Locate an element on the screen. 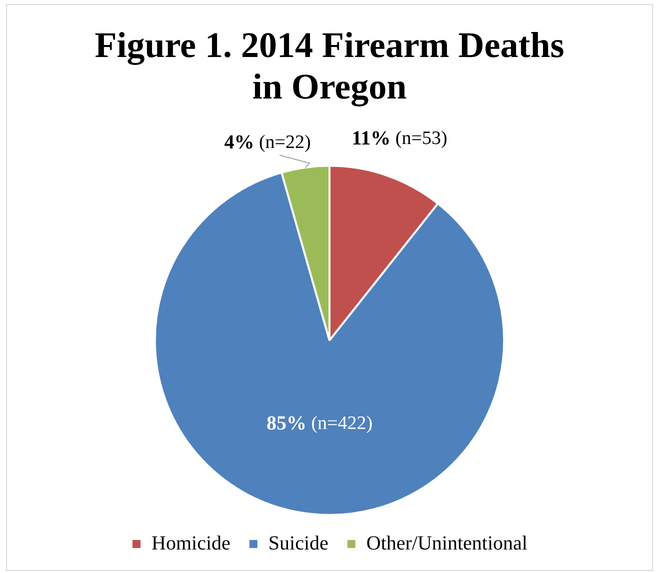  legend-label: Suicide is located at coordinates (298, 543).